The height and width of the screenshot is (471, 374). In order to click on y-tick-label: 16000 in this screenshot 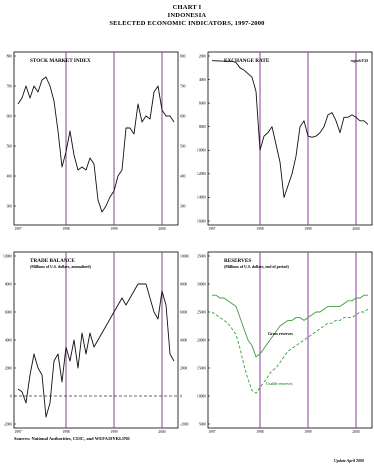, I will do `click(201, 221)`.